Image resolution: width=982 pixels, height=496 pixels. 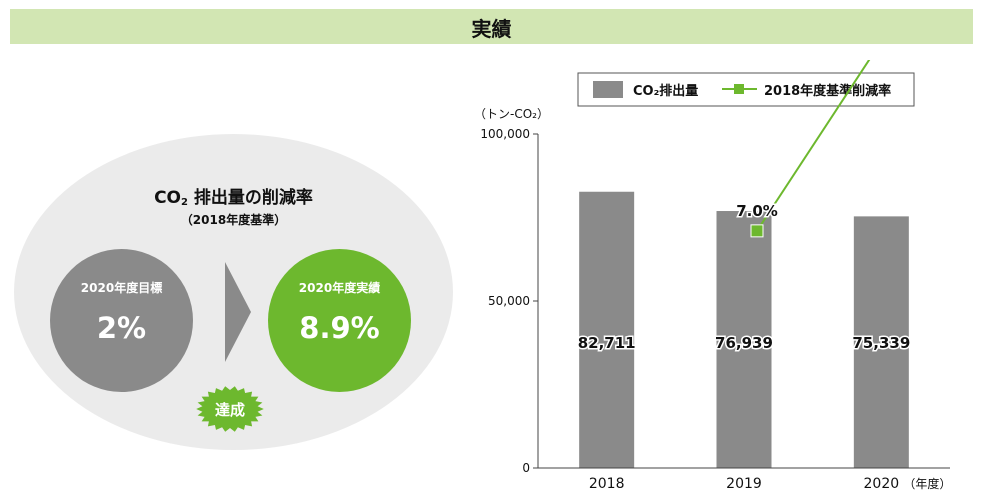 What do you see at coordinates (184, 202) in the screenshot?
I see `summary-title-sub: 2` at bounding box center [184, 202].